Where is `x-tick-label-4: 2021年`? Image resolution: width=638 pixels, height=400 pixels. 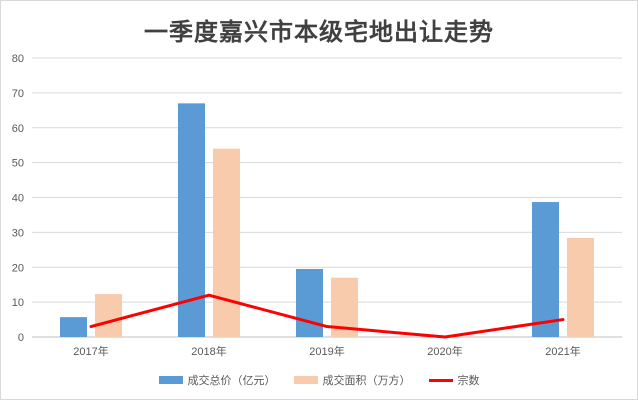
x-tick-label-4: 2021年 is located at coordinates (562, 351).